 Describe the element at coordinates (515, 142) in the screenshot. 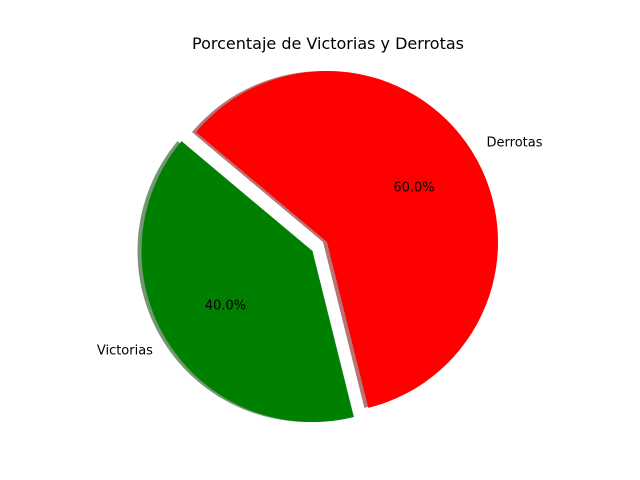

I see `slice-label-derrotas: Derrotas` at that location.